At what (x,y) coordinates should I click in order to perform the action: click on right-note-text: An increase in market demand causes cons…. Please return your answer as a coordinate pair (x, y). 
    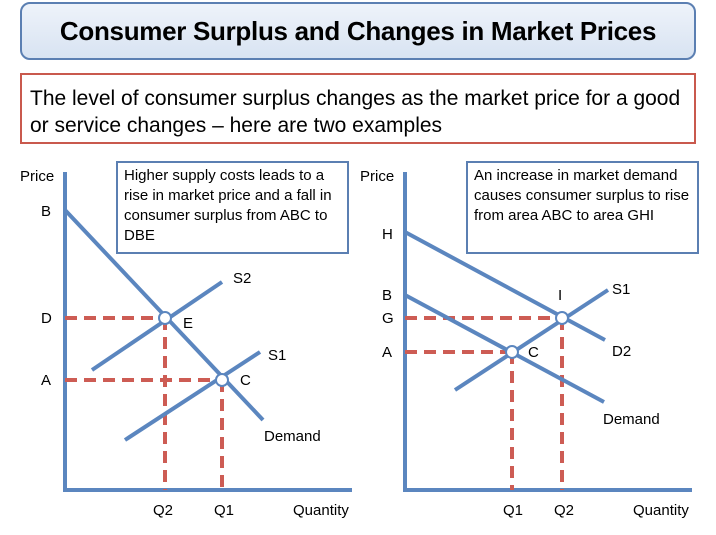
    Looking at the image, I should click on (582, 195).